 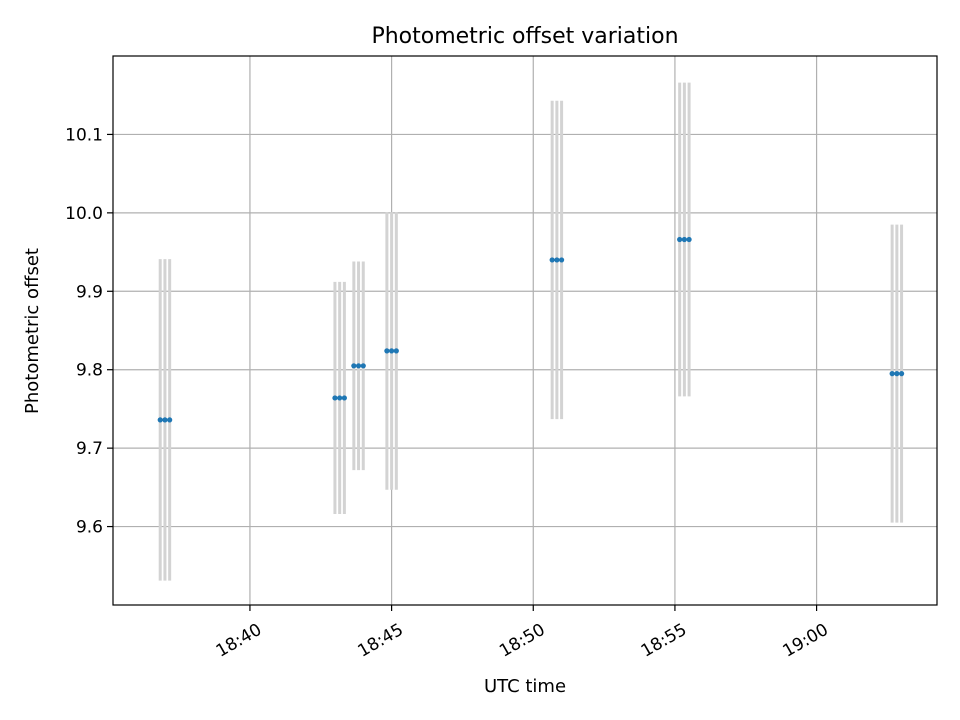 I want to click on y-axis-label: Photometric offset, so click(x=32, y=331).